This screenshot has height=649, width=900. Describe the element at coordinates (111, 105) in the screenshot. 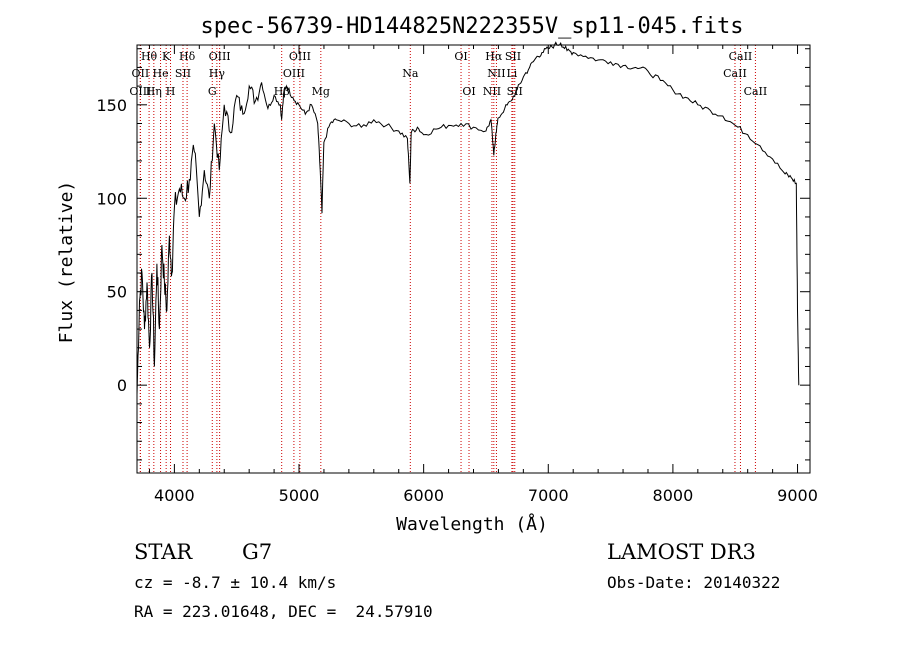

I see `y-tick-label: 150` at that location.